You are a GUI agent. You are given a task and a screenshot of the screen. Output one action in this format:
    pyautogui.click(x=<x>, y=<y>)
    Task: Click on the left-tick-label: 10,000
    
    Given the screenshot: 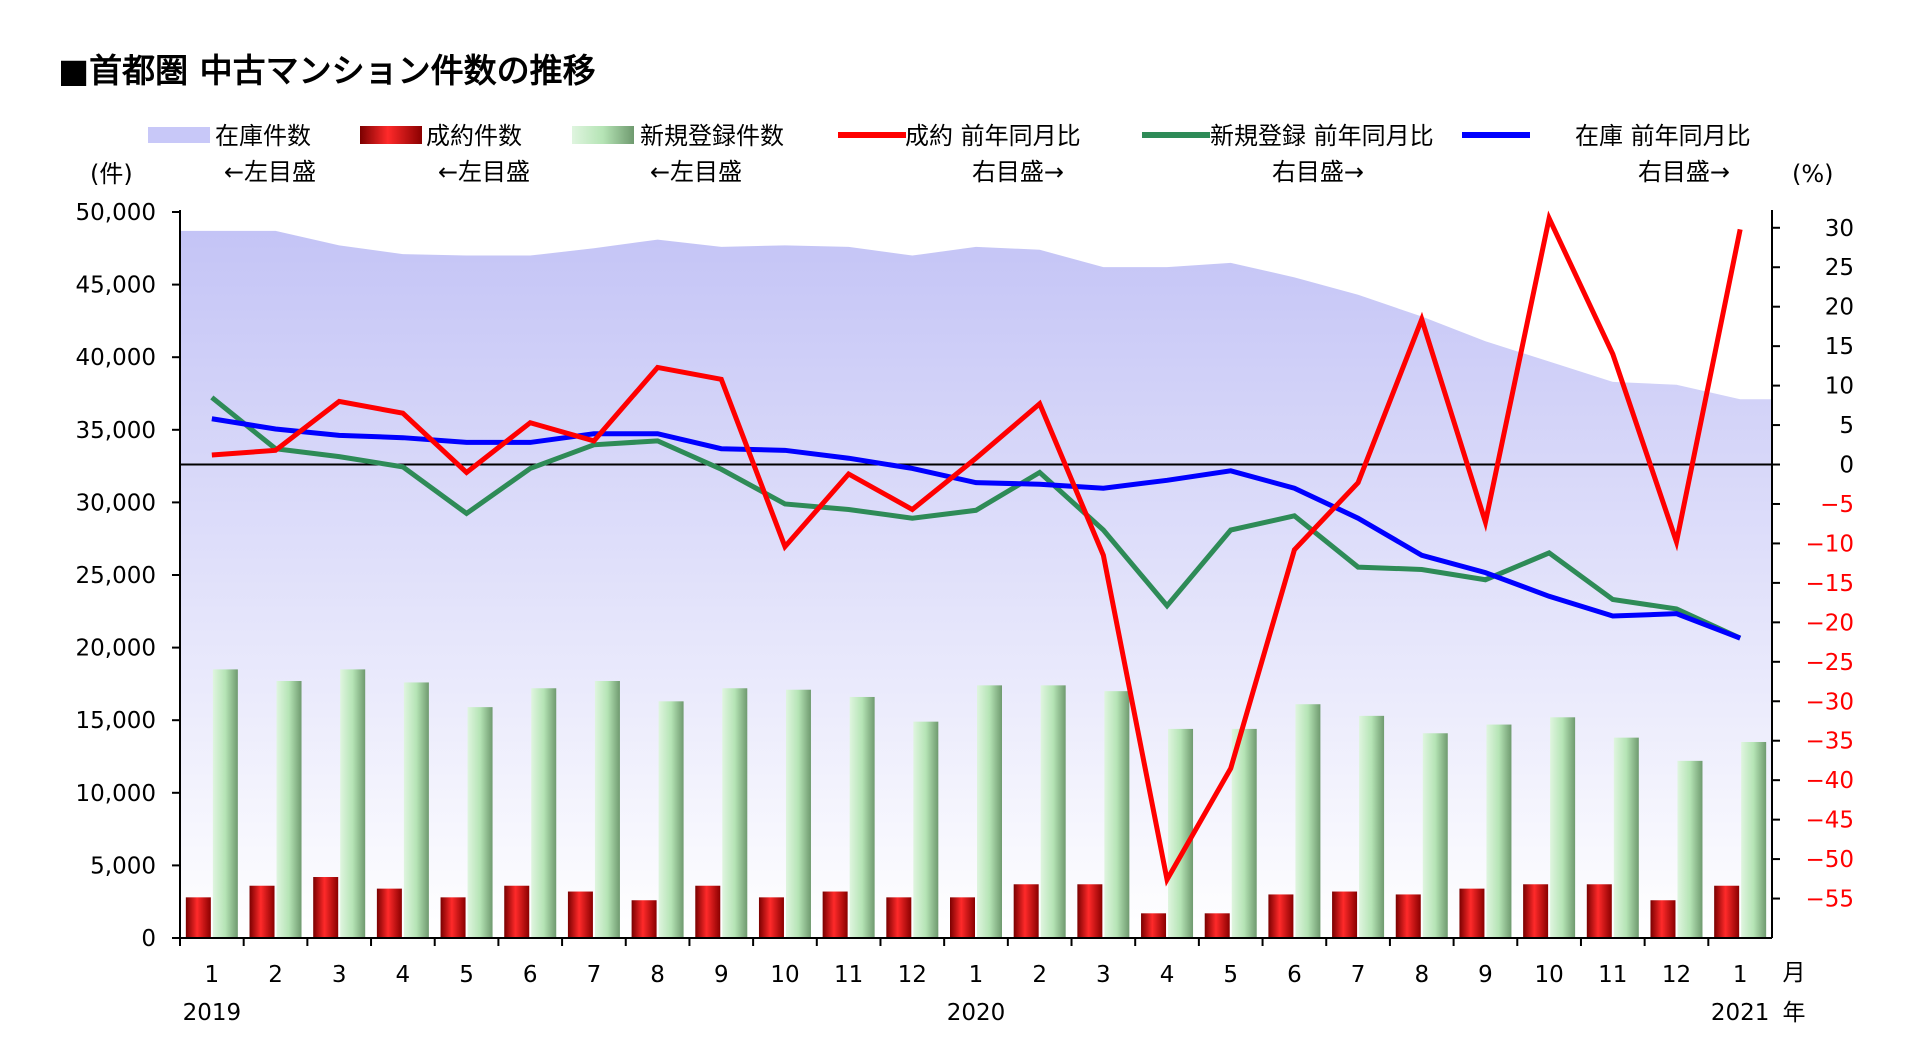 What is the action you would take?
    pyautogui.click(x=116, y=794)
    